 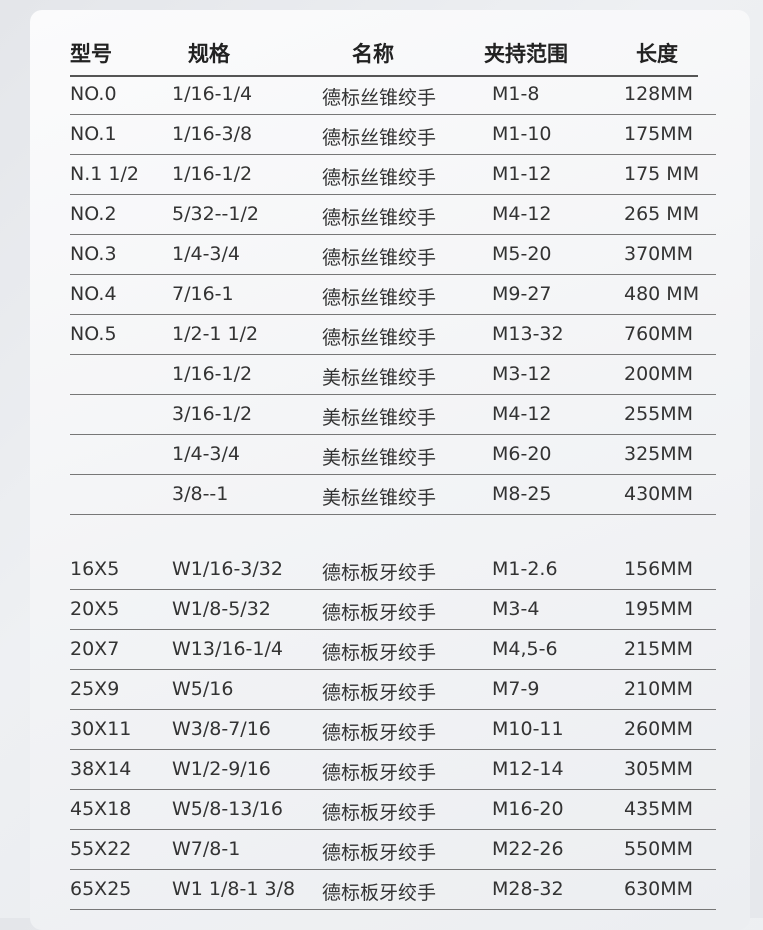 I want to click on cell-model: 65X25, so click(x=101, y=889).